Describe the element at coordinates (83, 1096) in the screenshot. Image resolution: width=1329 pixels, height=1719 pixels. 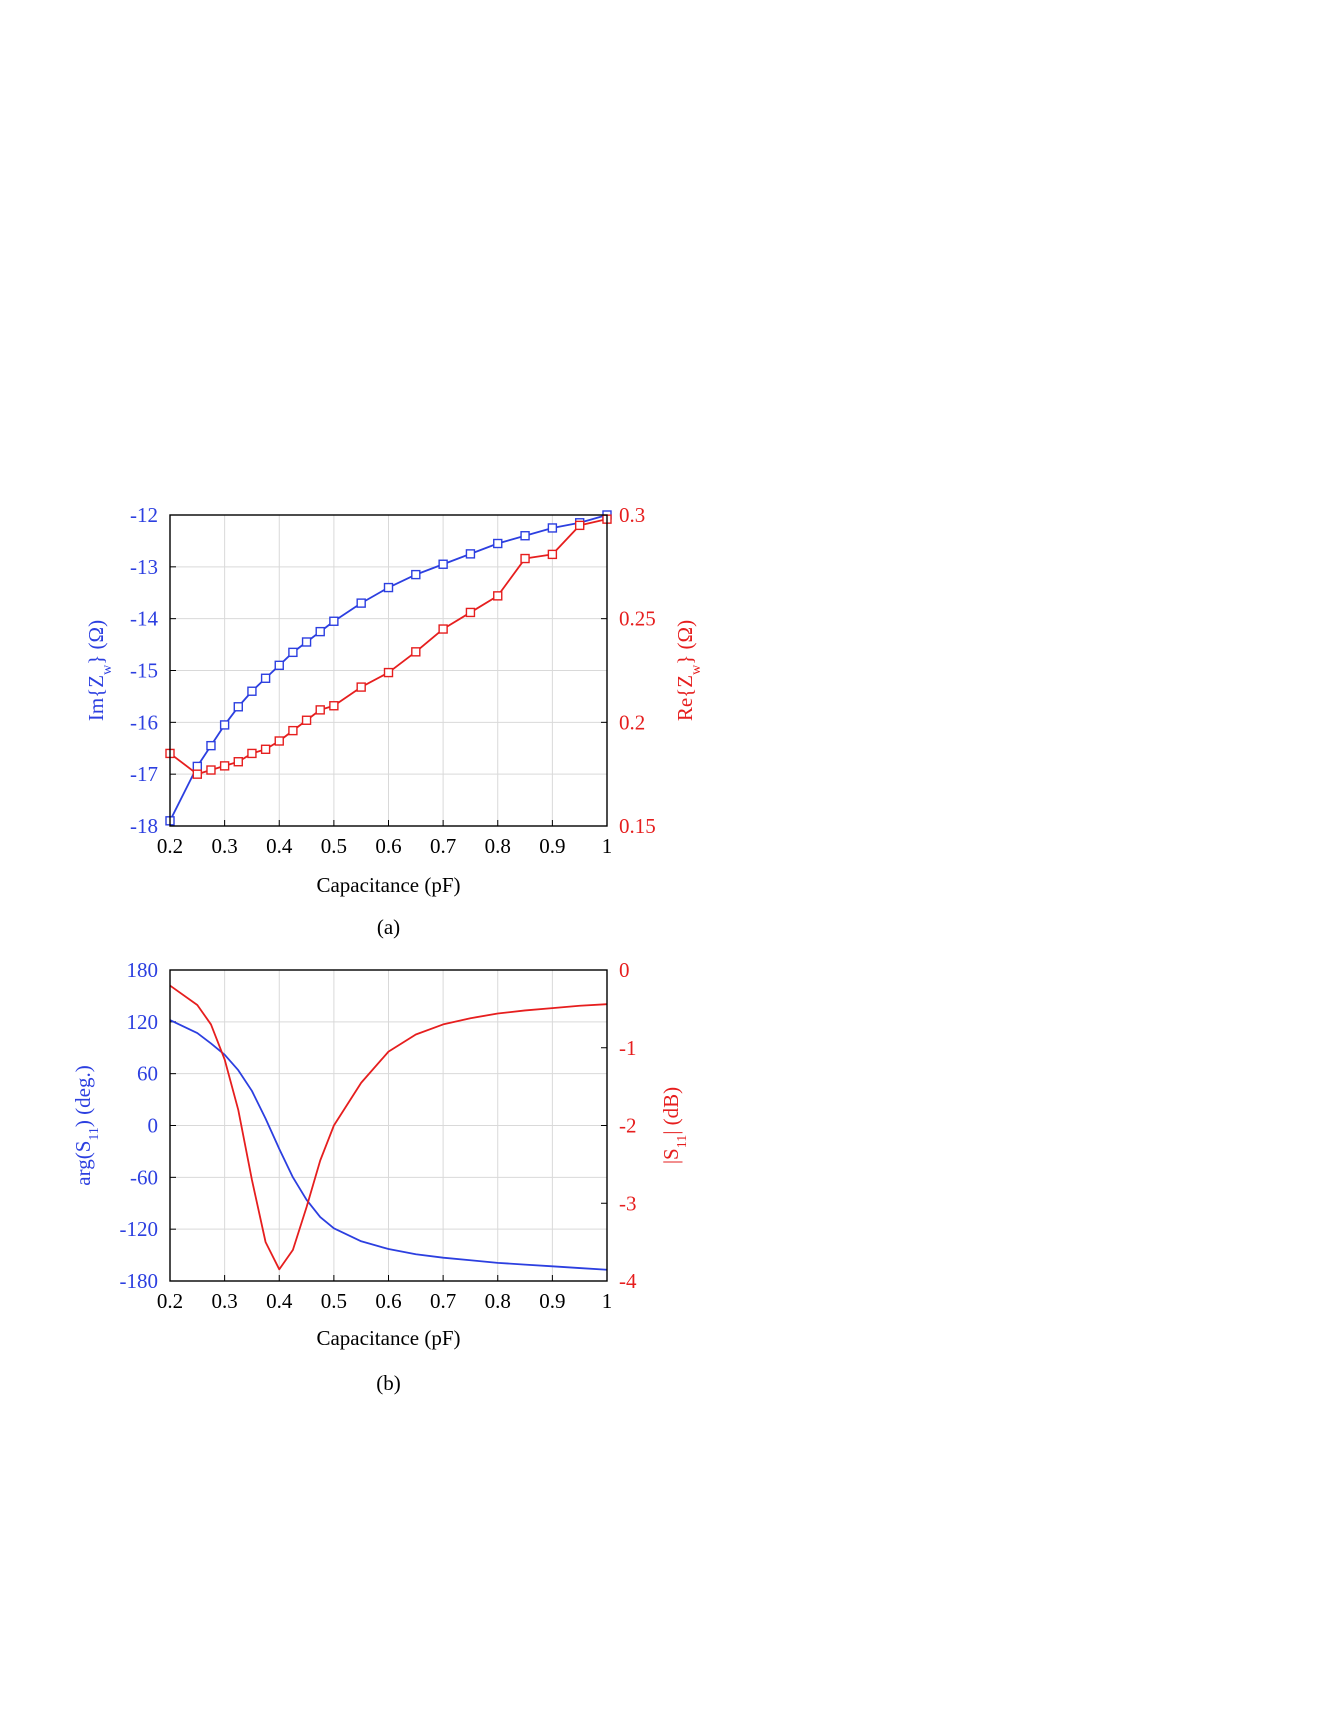
I see `left-axis-label-tail: ) (deg.)` at that location.